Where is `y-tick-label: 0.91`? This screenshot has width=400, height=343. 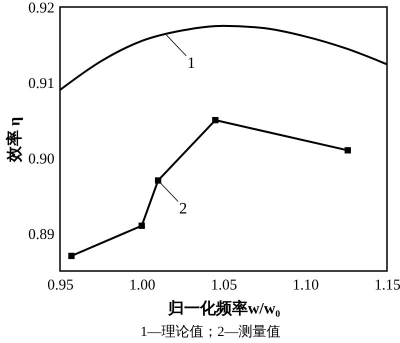 y-tick-label: 0.91 is located at coordinates (41, 84).